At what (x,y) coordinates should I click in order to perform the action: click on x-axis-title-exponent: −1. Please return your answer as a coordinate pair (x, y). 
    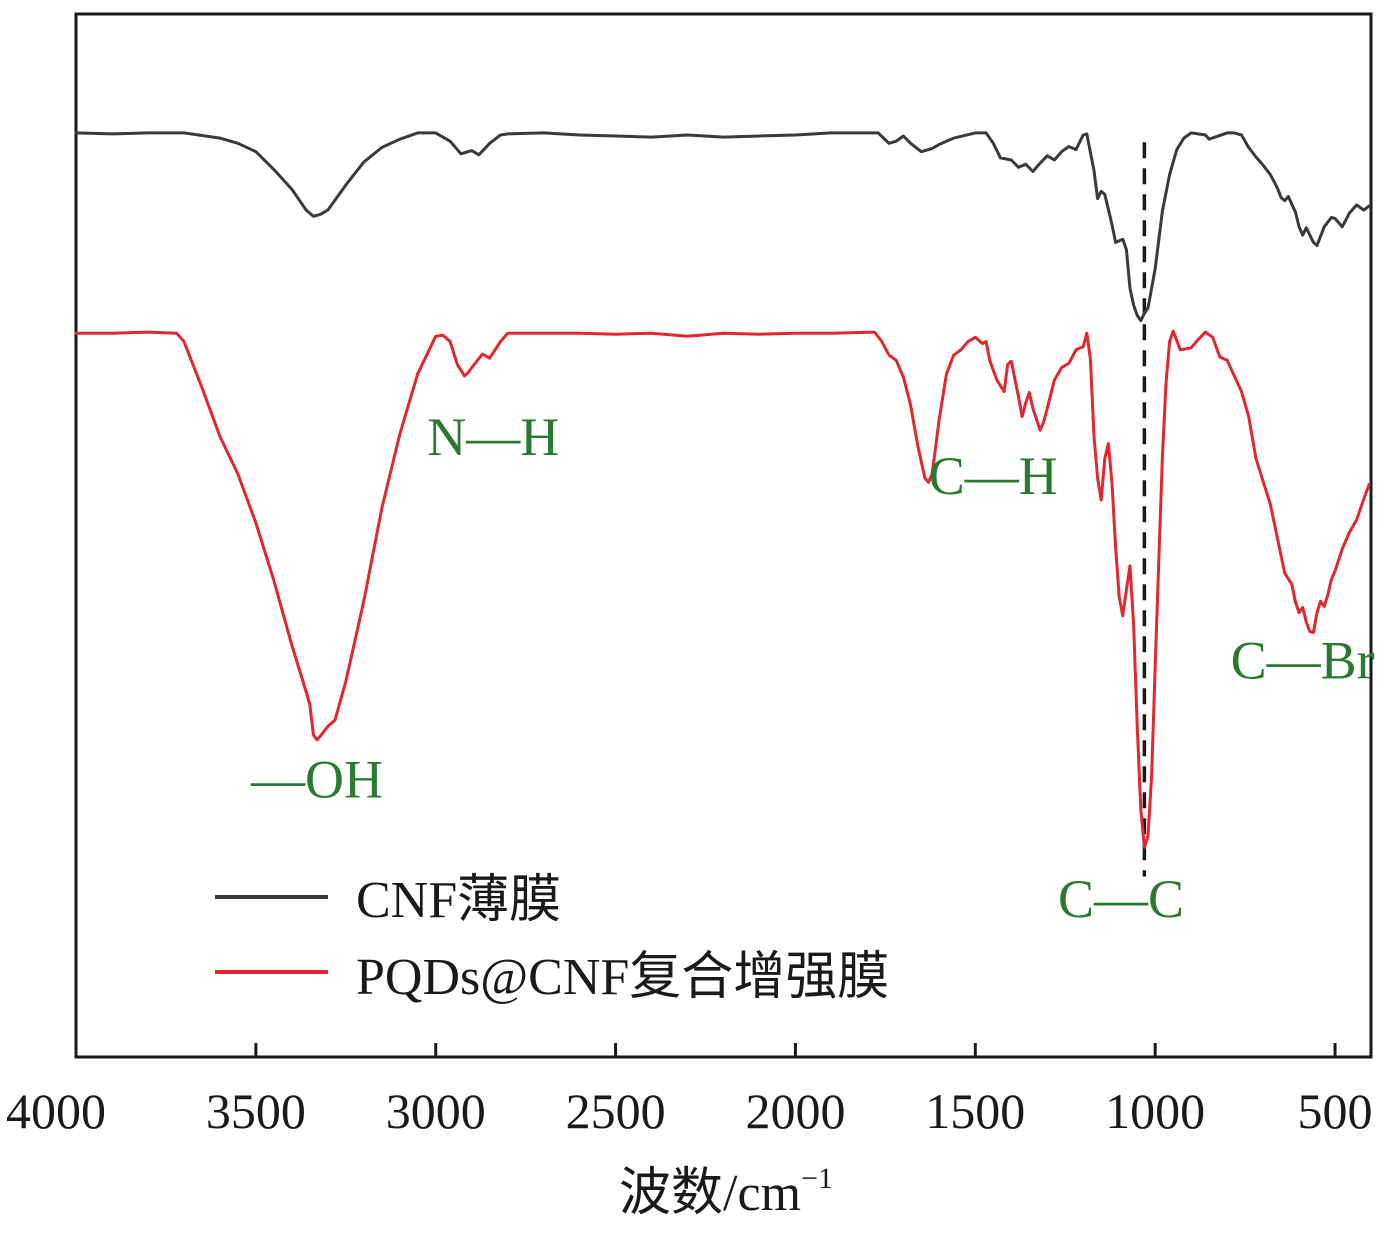
    Looking at the image, I should click on (817, 1178).